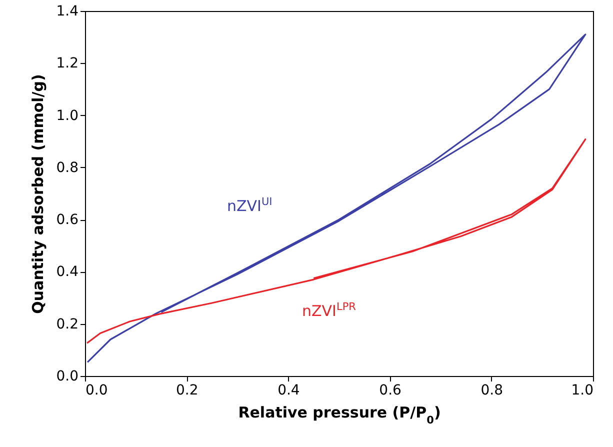 This screenshot has height=447, width=613. What do you see at coordinates (67, 116) in the screenshot?
I see `y-tick-label: 1.0` at bounding box center [67, 116].